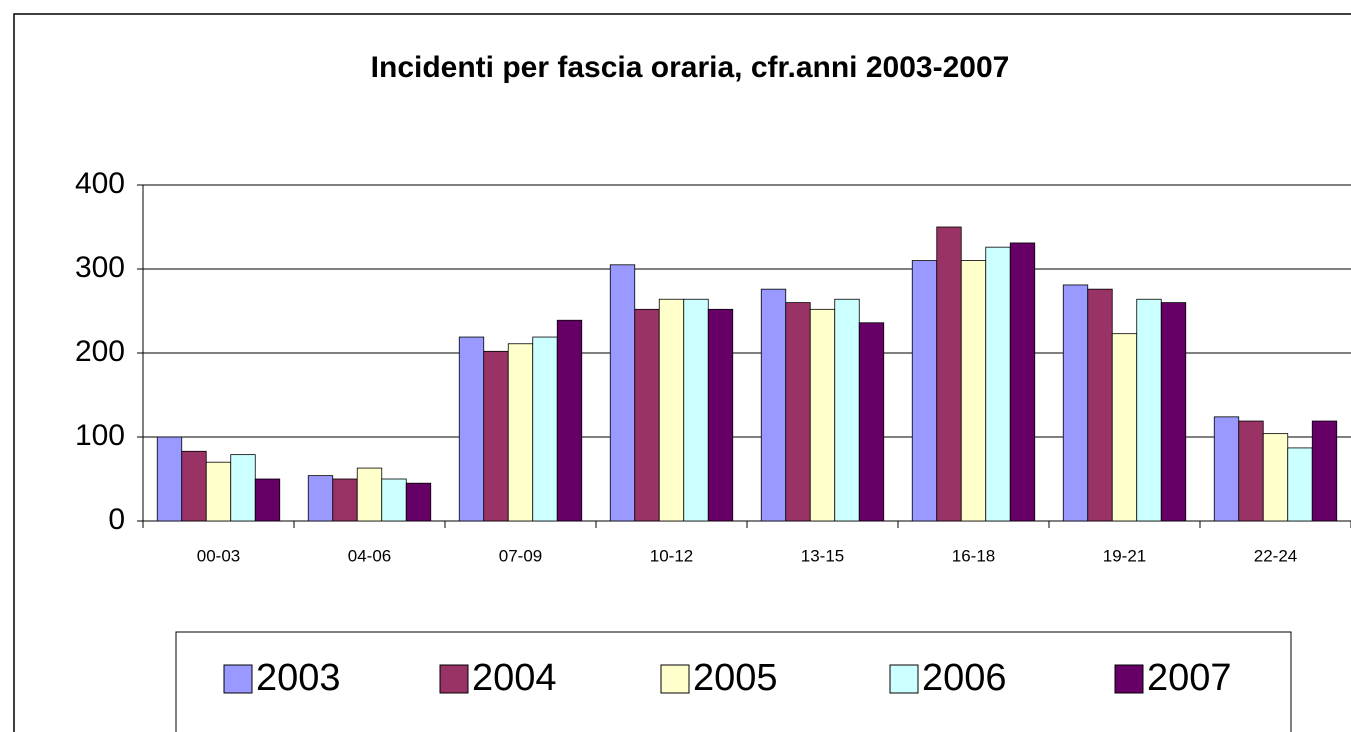 The height and width of the screenshot is (732, 1351). Describe the element at coordinates (1275, 555) in the screenshot. I see `x-tick-label: 22-24` at that location.